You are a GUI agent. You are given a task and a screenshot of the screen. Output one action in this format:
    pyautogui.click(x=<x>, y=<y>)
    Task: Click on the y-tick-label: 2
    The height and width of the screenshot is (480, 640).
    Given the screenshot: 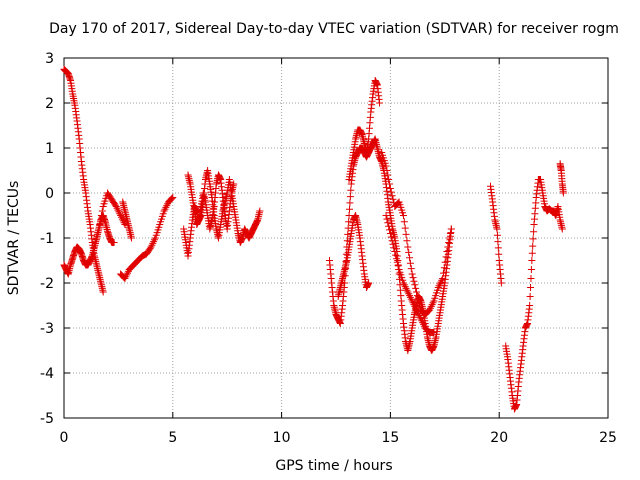 What is the action you would take?
    pyautogui.click(x=49, y=104)
    